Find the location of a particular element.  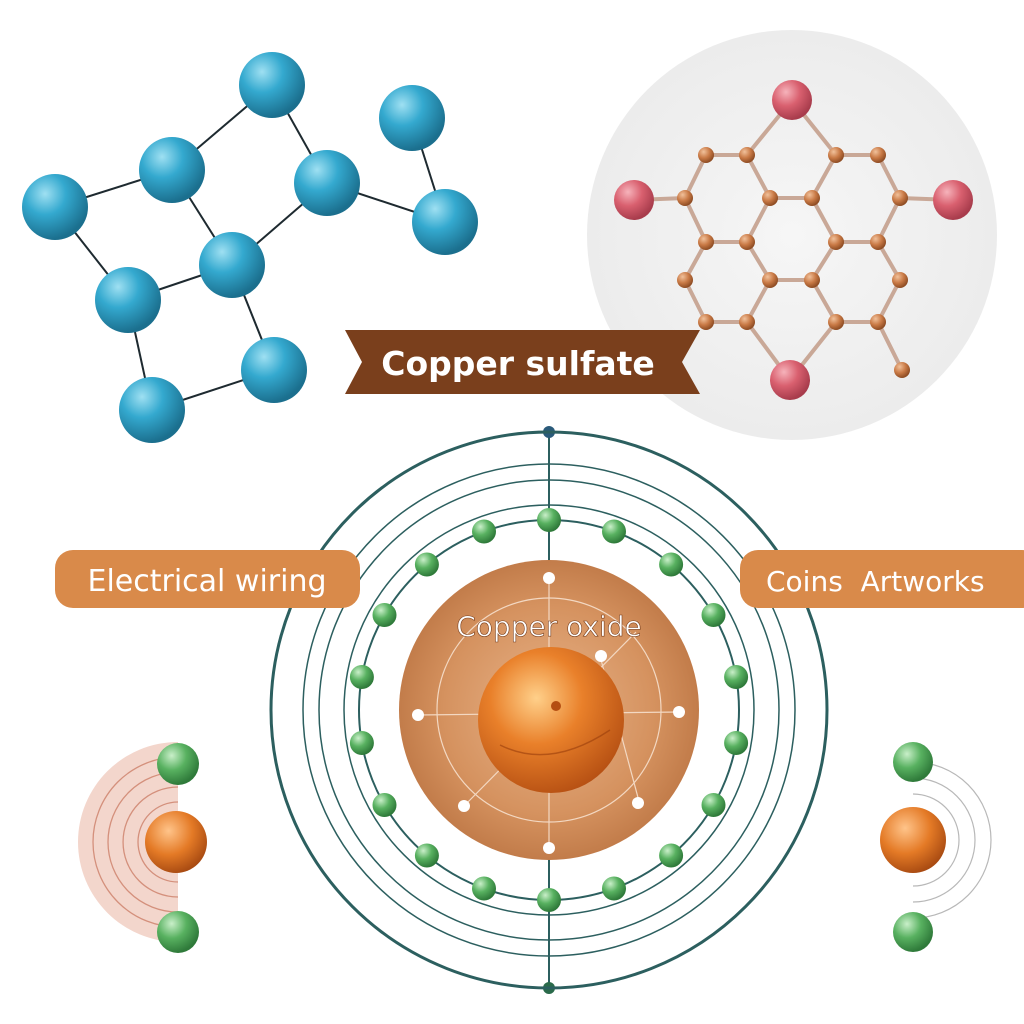

nucleus-texture is located at coordinates (555, 742).